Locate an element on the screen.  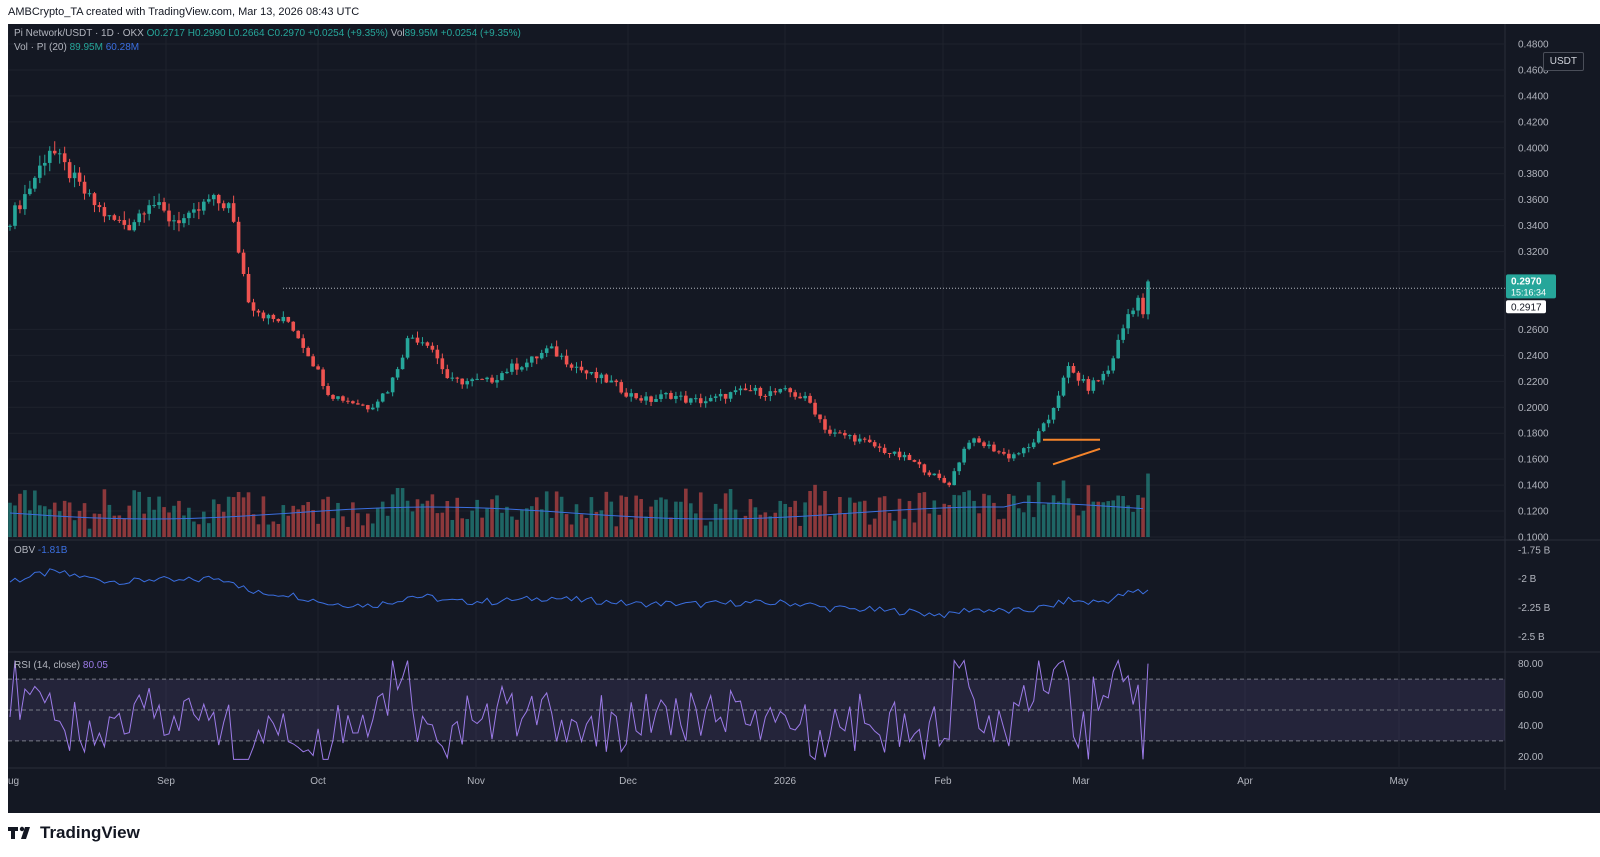
level-price-box is located at coordinates (1526, 307).